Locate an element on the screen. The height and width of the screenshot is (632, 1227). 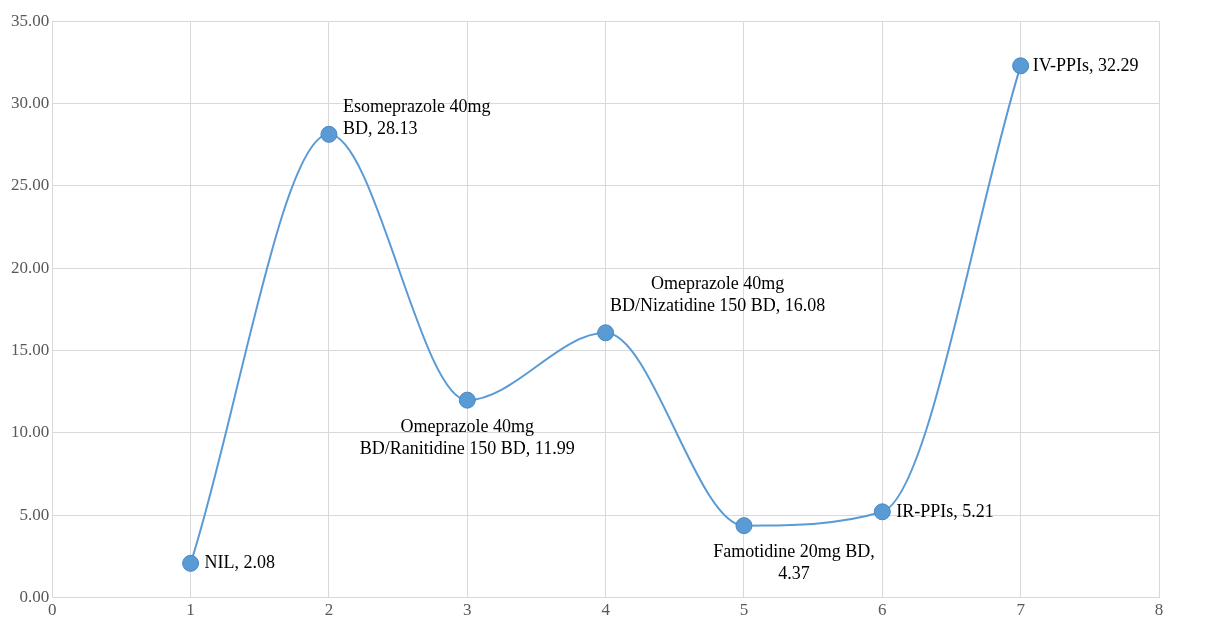
x-tick-label: 6 is located at coordinates (882, 610).